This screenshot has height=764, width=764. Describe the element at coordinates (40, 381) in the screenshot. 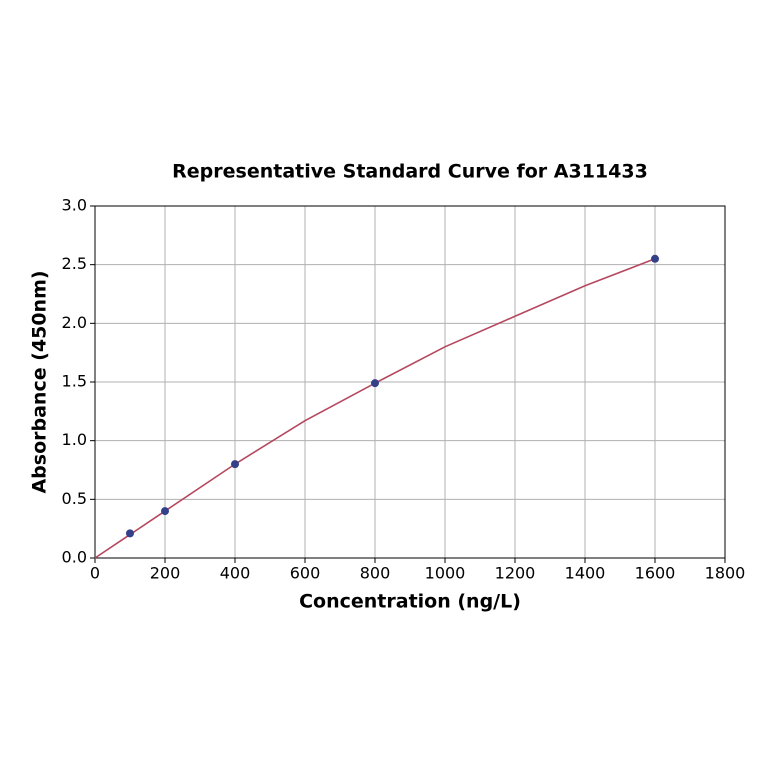

I see `y-axis-label: Absorbance (450nm)` at that location.